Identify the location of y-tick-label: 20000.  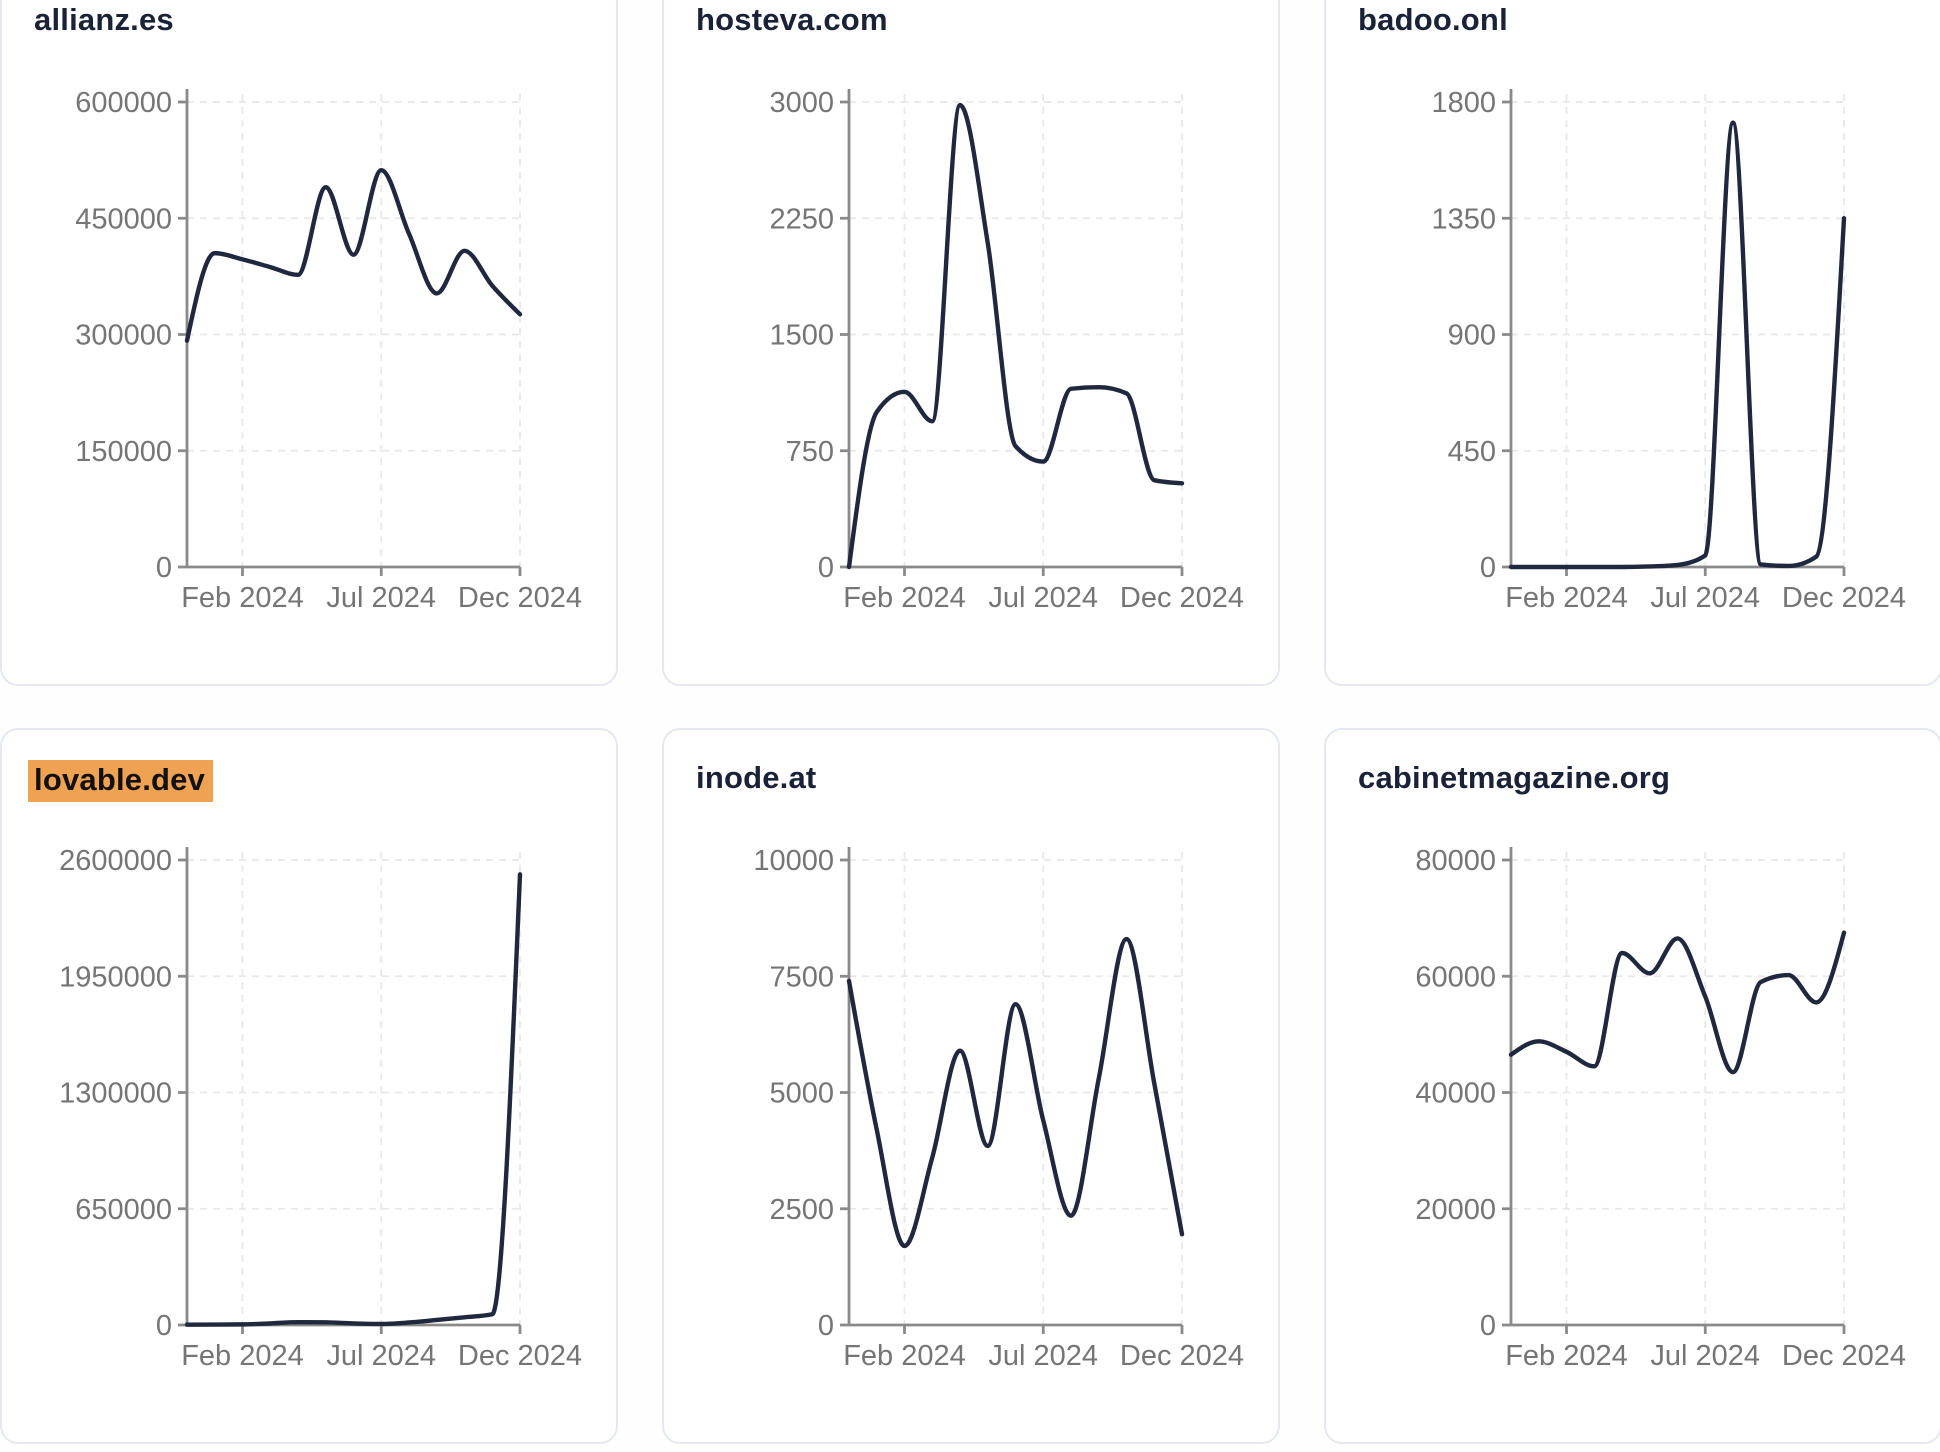
(1455, 1210).